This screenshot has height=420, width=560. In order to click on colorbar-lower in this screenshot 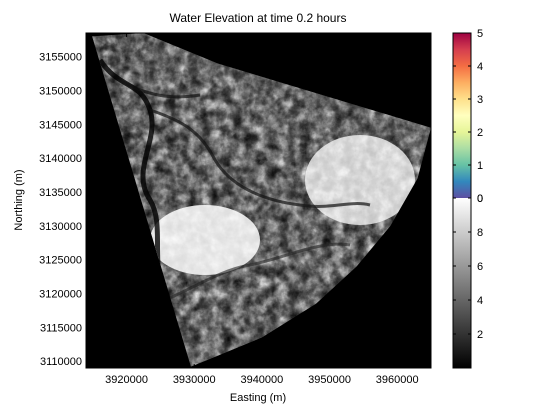, I will do `click(462, 283)`.